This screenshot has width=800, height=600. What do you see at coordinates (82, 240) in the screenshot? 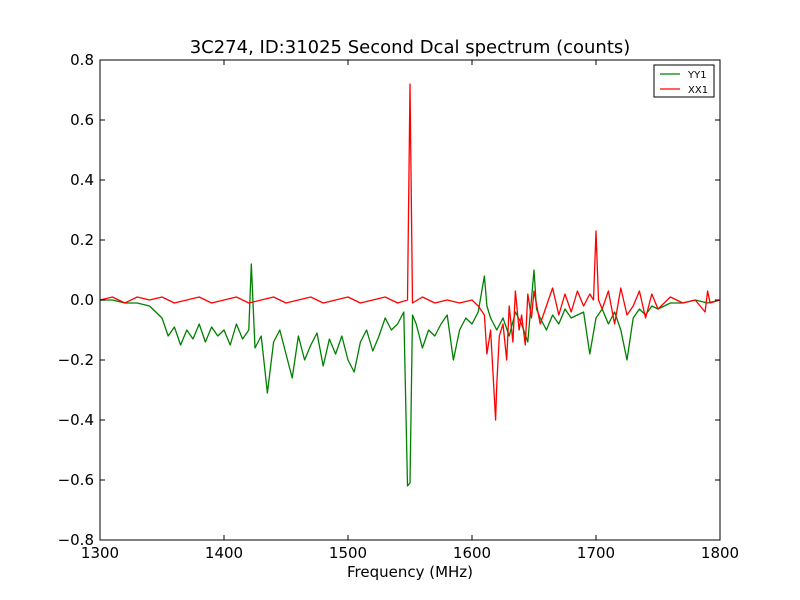
I see `y-tick-label: 0.2` at bounding box center [82, 240].